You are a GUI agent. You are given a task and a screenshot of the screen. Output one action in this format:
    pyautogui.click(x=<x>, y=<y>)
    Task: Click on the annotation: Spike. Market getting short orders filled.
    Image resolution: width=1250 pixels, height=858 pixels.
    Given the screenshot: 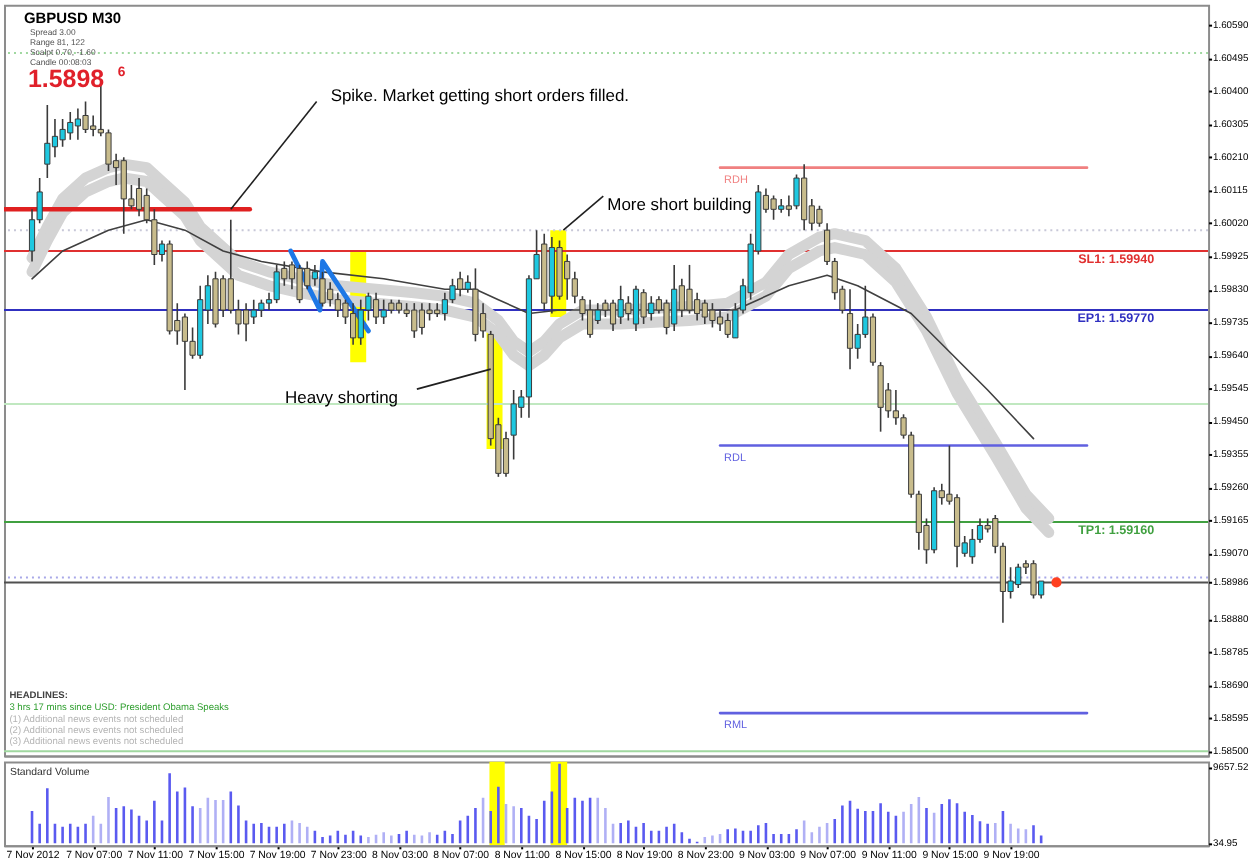 What is the action you would take?
    pyautogui.click(x=480, y=95)
    